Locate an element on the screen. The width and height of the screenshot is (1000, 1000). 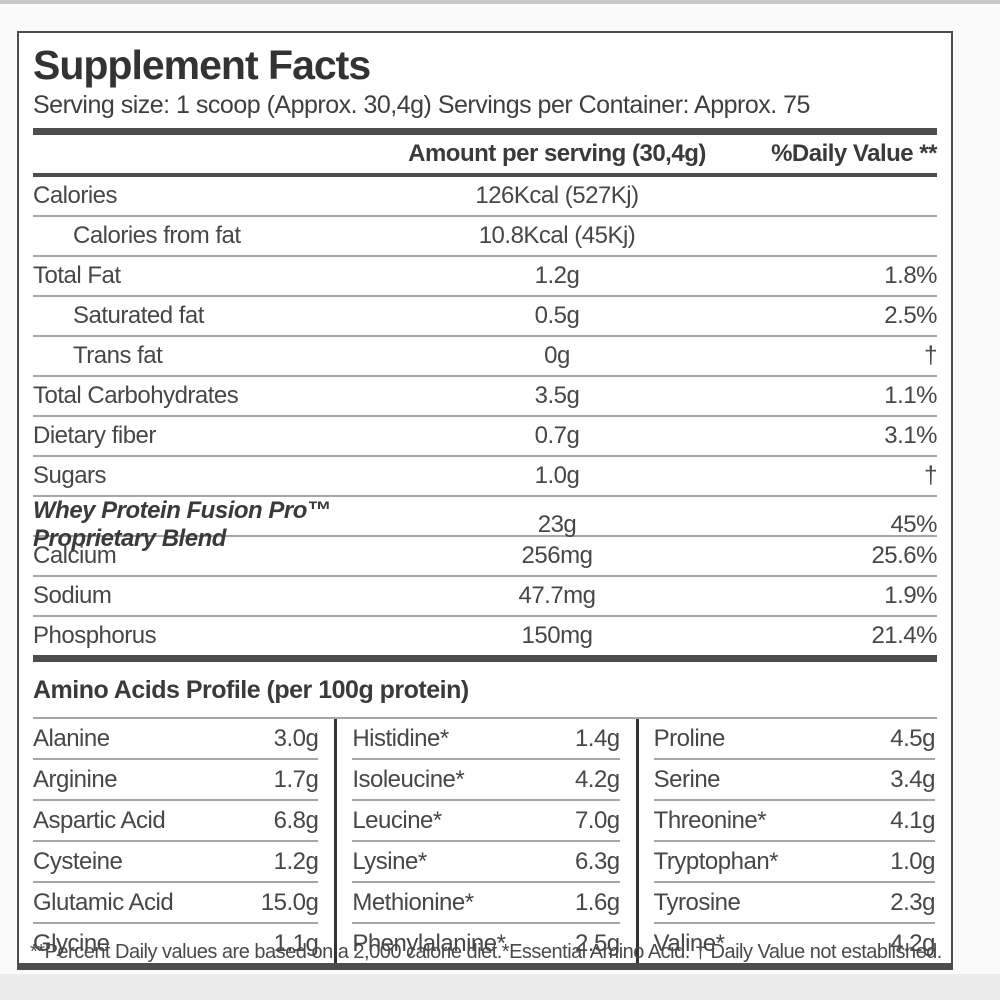
nutrient-amount: 126Kcal (527Kj) is located at coordinates (557, 195).